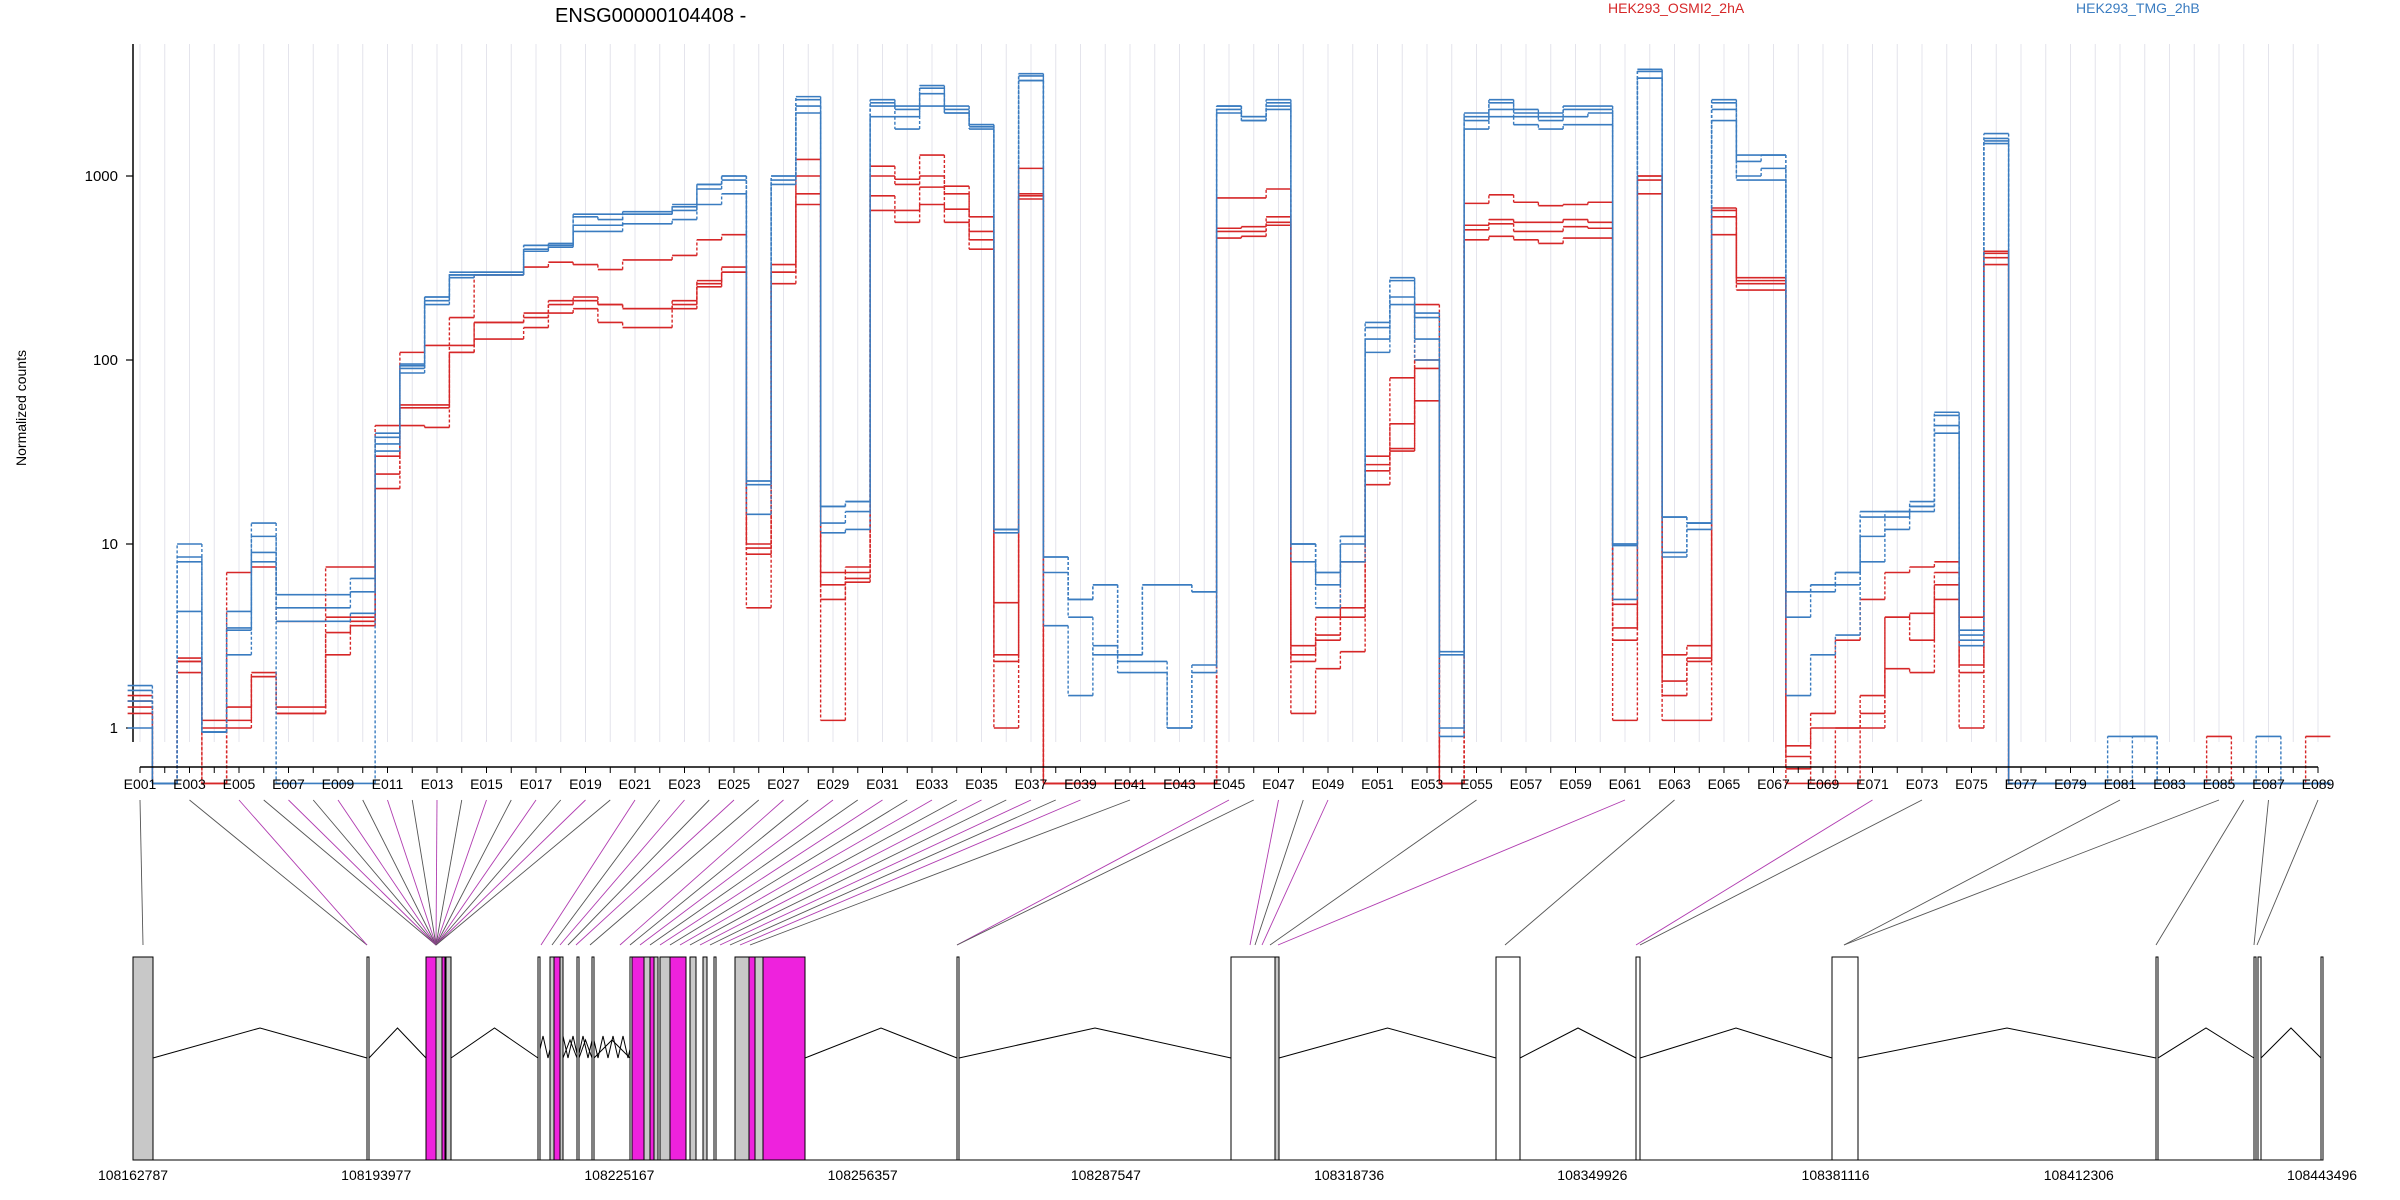 The image size is (2400, 1200). Describe the element at coordinates (1872, 784) in the screenshot. I see `x-tick-label: E071` at that location.